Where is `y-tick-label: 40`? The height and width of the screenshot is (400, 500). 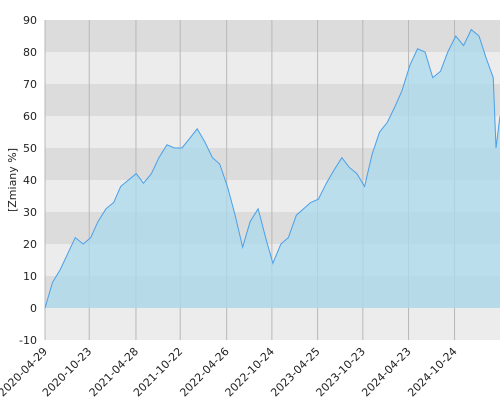
y-tick-label: 40 is located at coordinates (30, 180).